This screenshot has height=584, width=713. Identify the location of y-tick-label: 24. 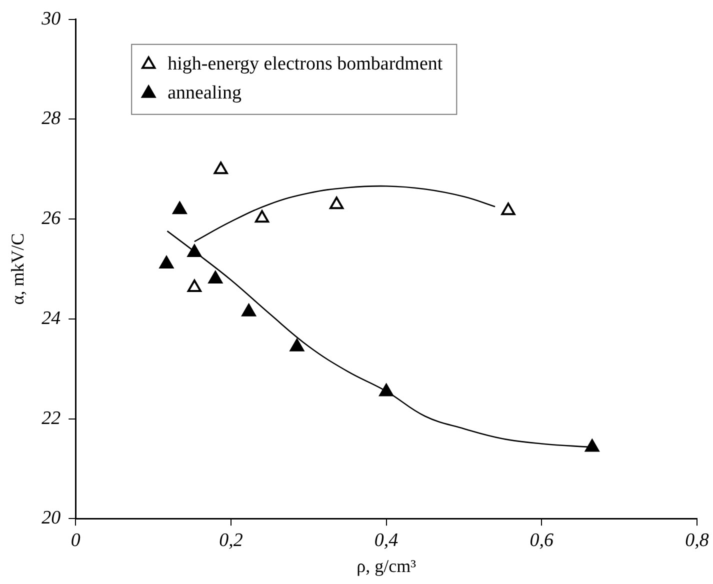
(52, 318).